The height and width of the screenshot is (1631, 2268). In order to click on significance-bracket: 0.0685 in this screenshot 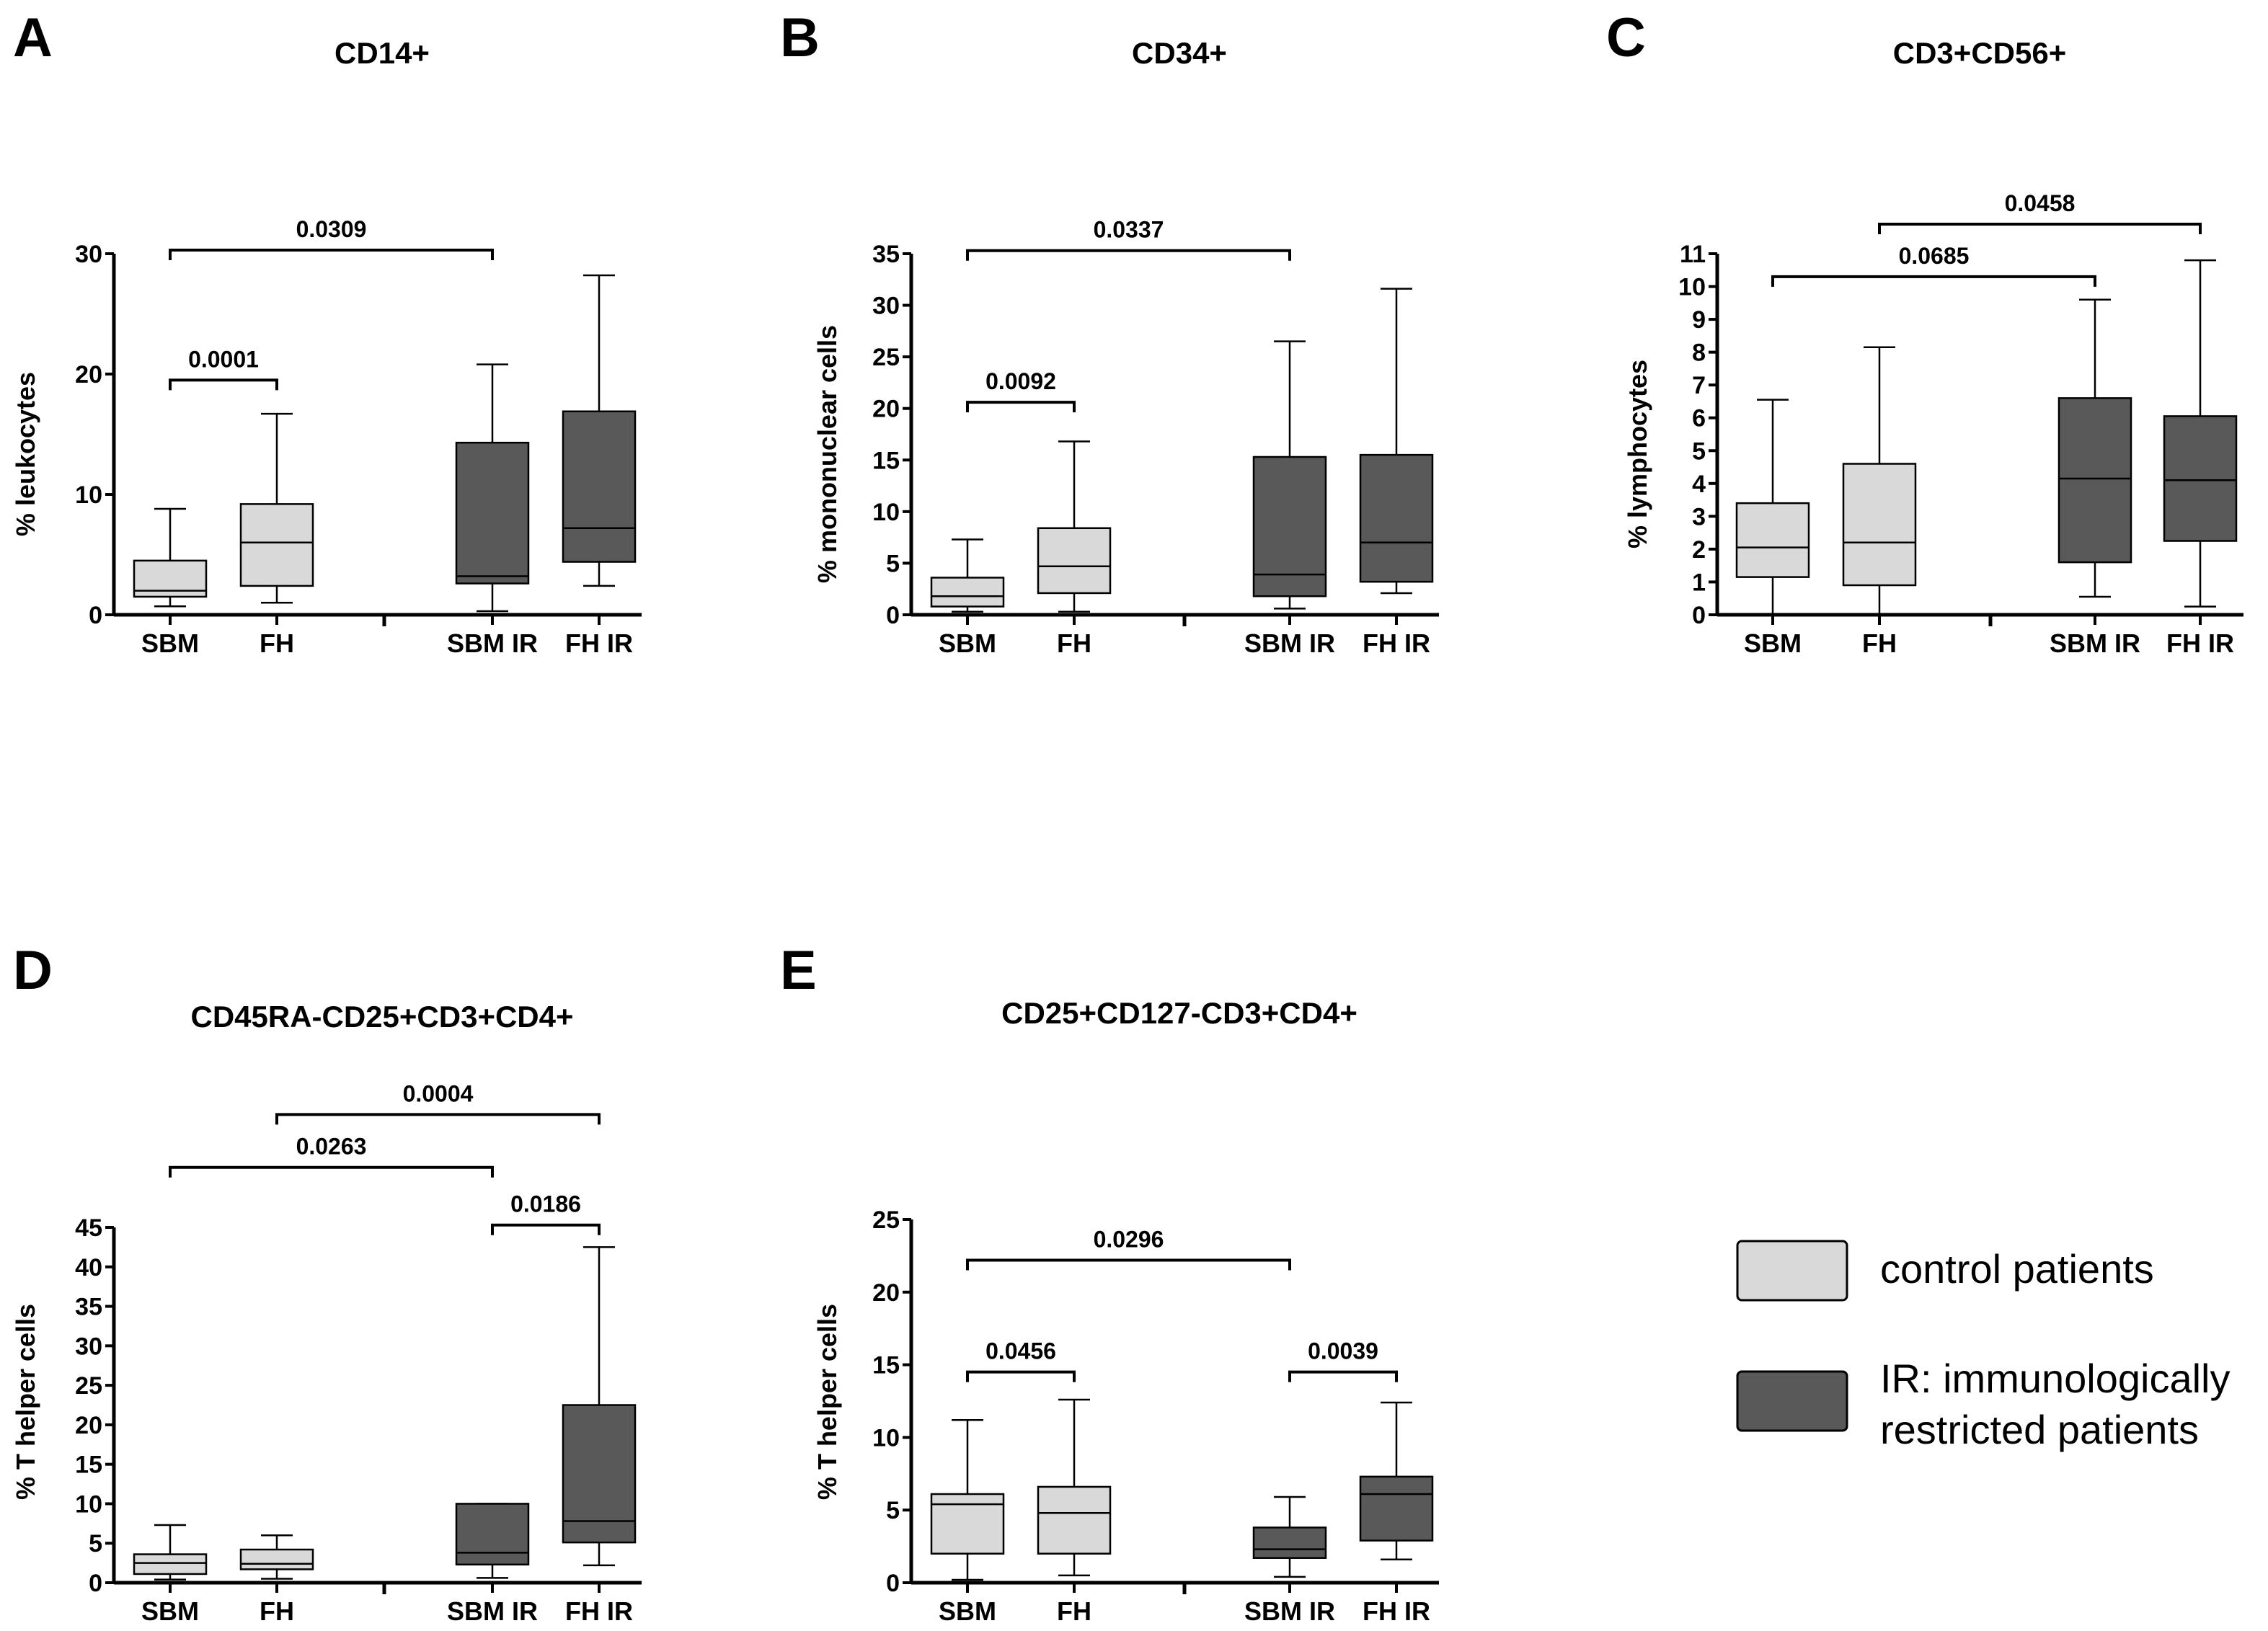, I will do `click(1933, 265)`.